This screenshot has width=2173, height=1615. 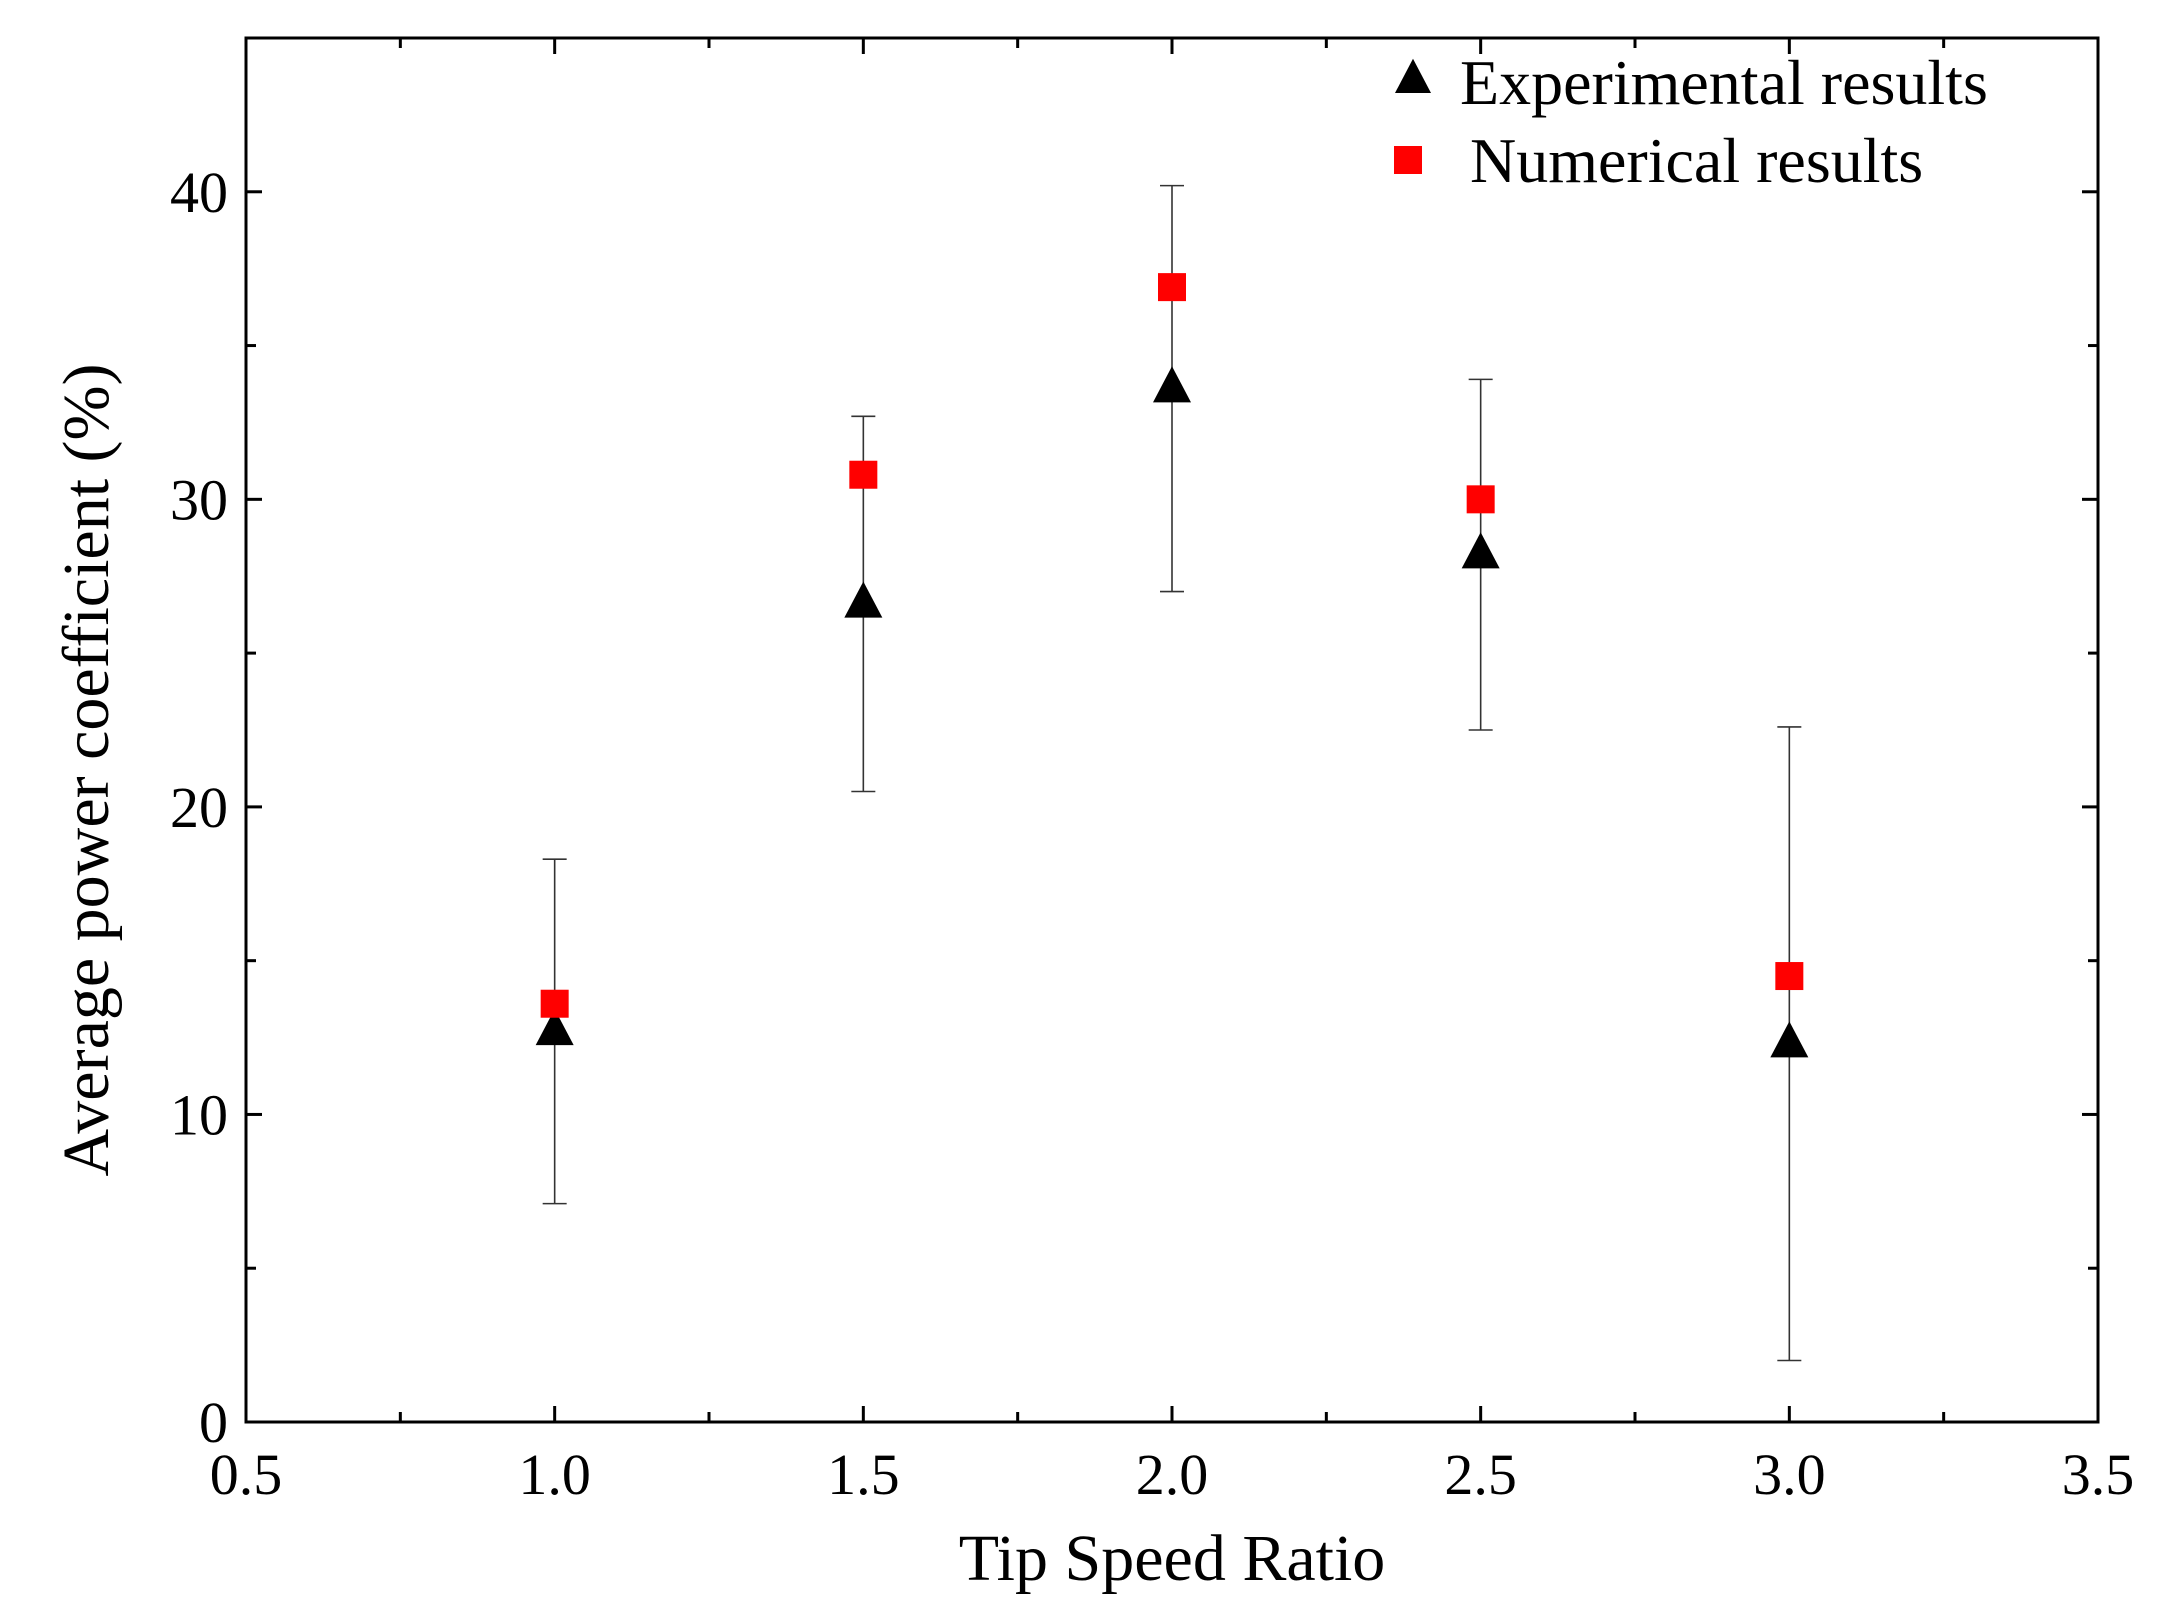 What do you see at coordinates (199, 807) in the screenshot?
I see `y-tick-label: 20` at bounding box center [199, 807].